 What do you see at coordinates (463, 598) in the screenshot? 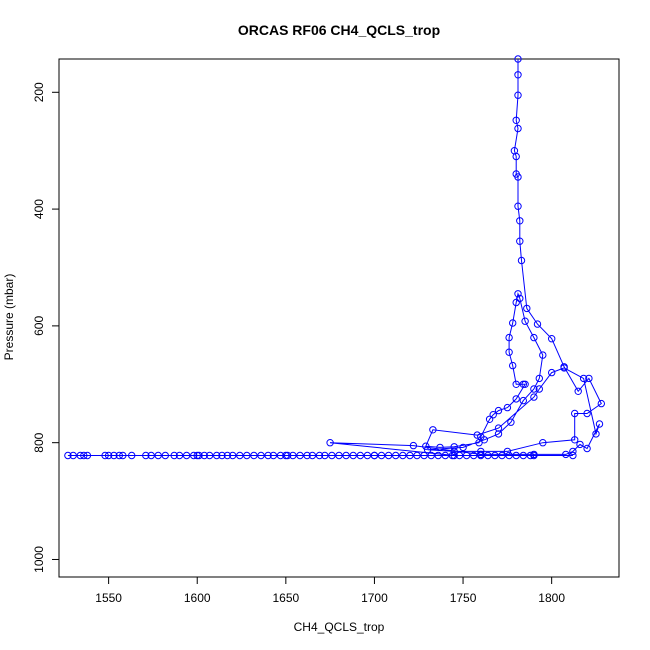
I see `x-tick-label: 1750` at bounding box center [463, 598].